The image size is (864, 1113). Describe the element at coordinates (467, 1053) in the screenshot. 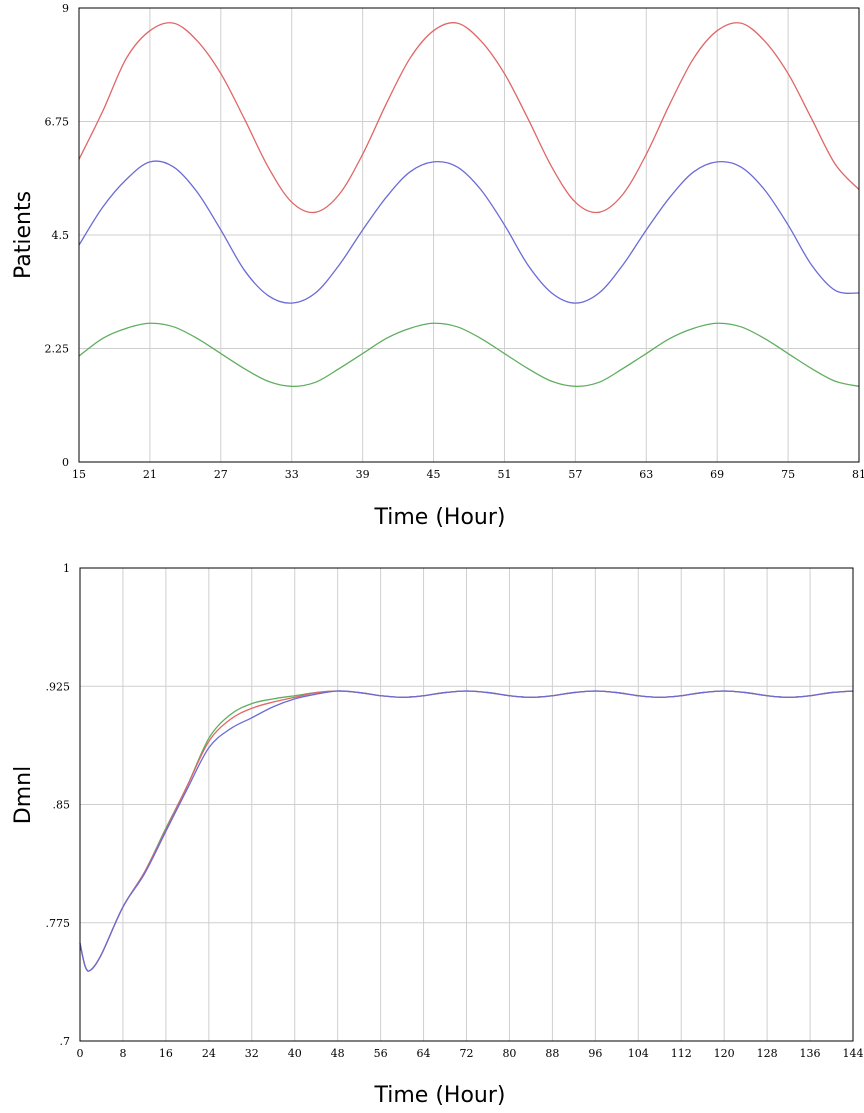

I see `x-tick-label: 72` at that location.